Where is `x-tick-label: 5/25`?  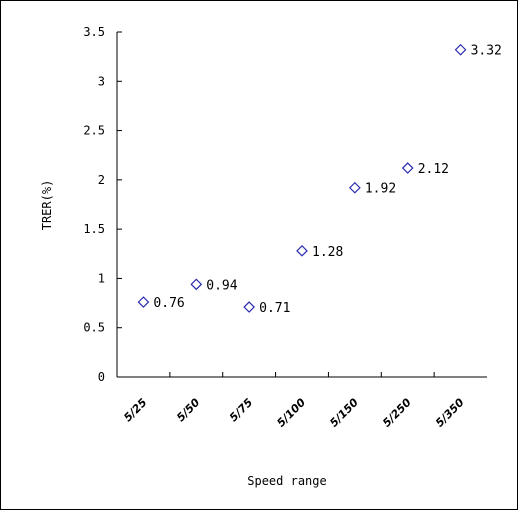
x-tick-label: 5/25 is located at coordinates (135, 410).